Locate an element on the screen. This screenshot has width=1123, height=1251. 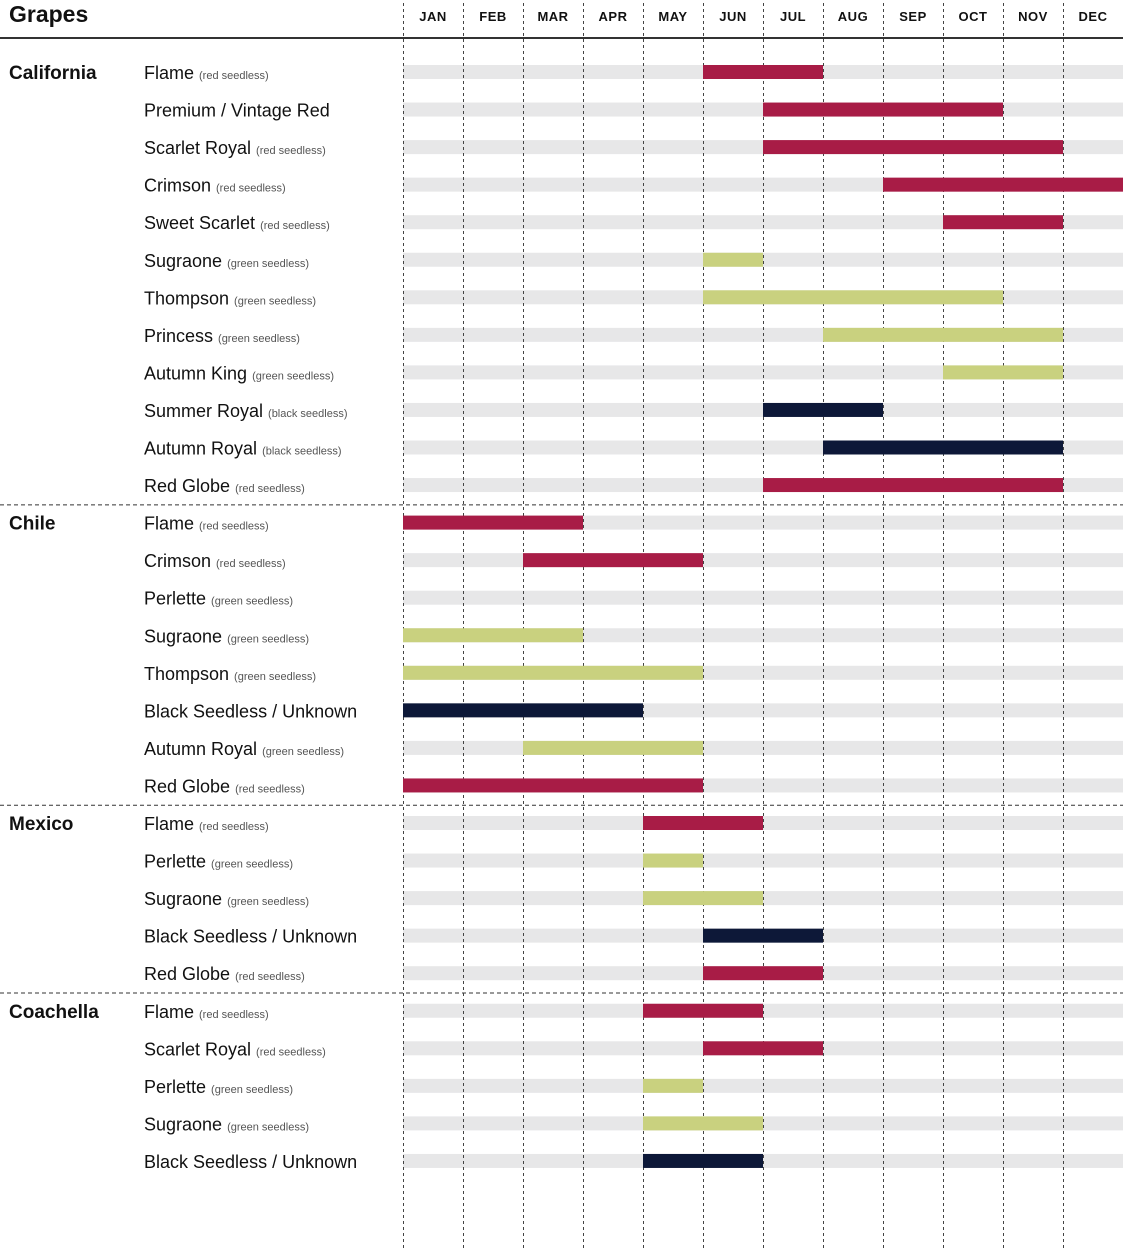
variety-label: Autumn Royal (black seedless) is located at coordinates (243, 449).